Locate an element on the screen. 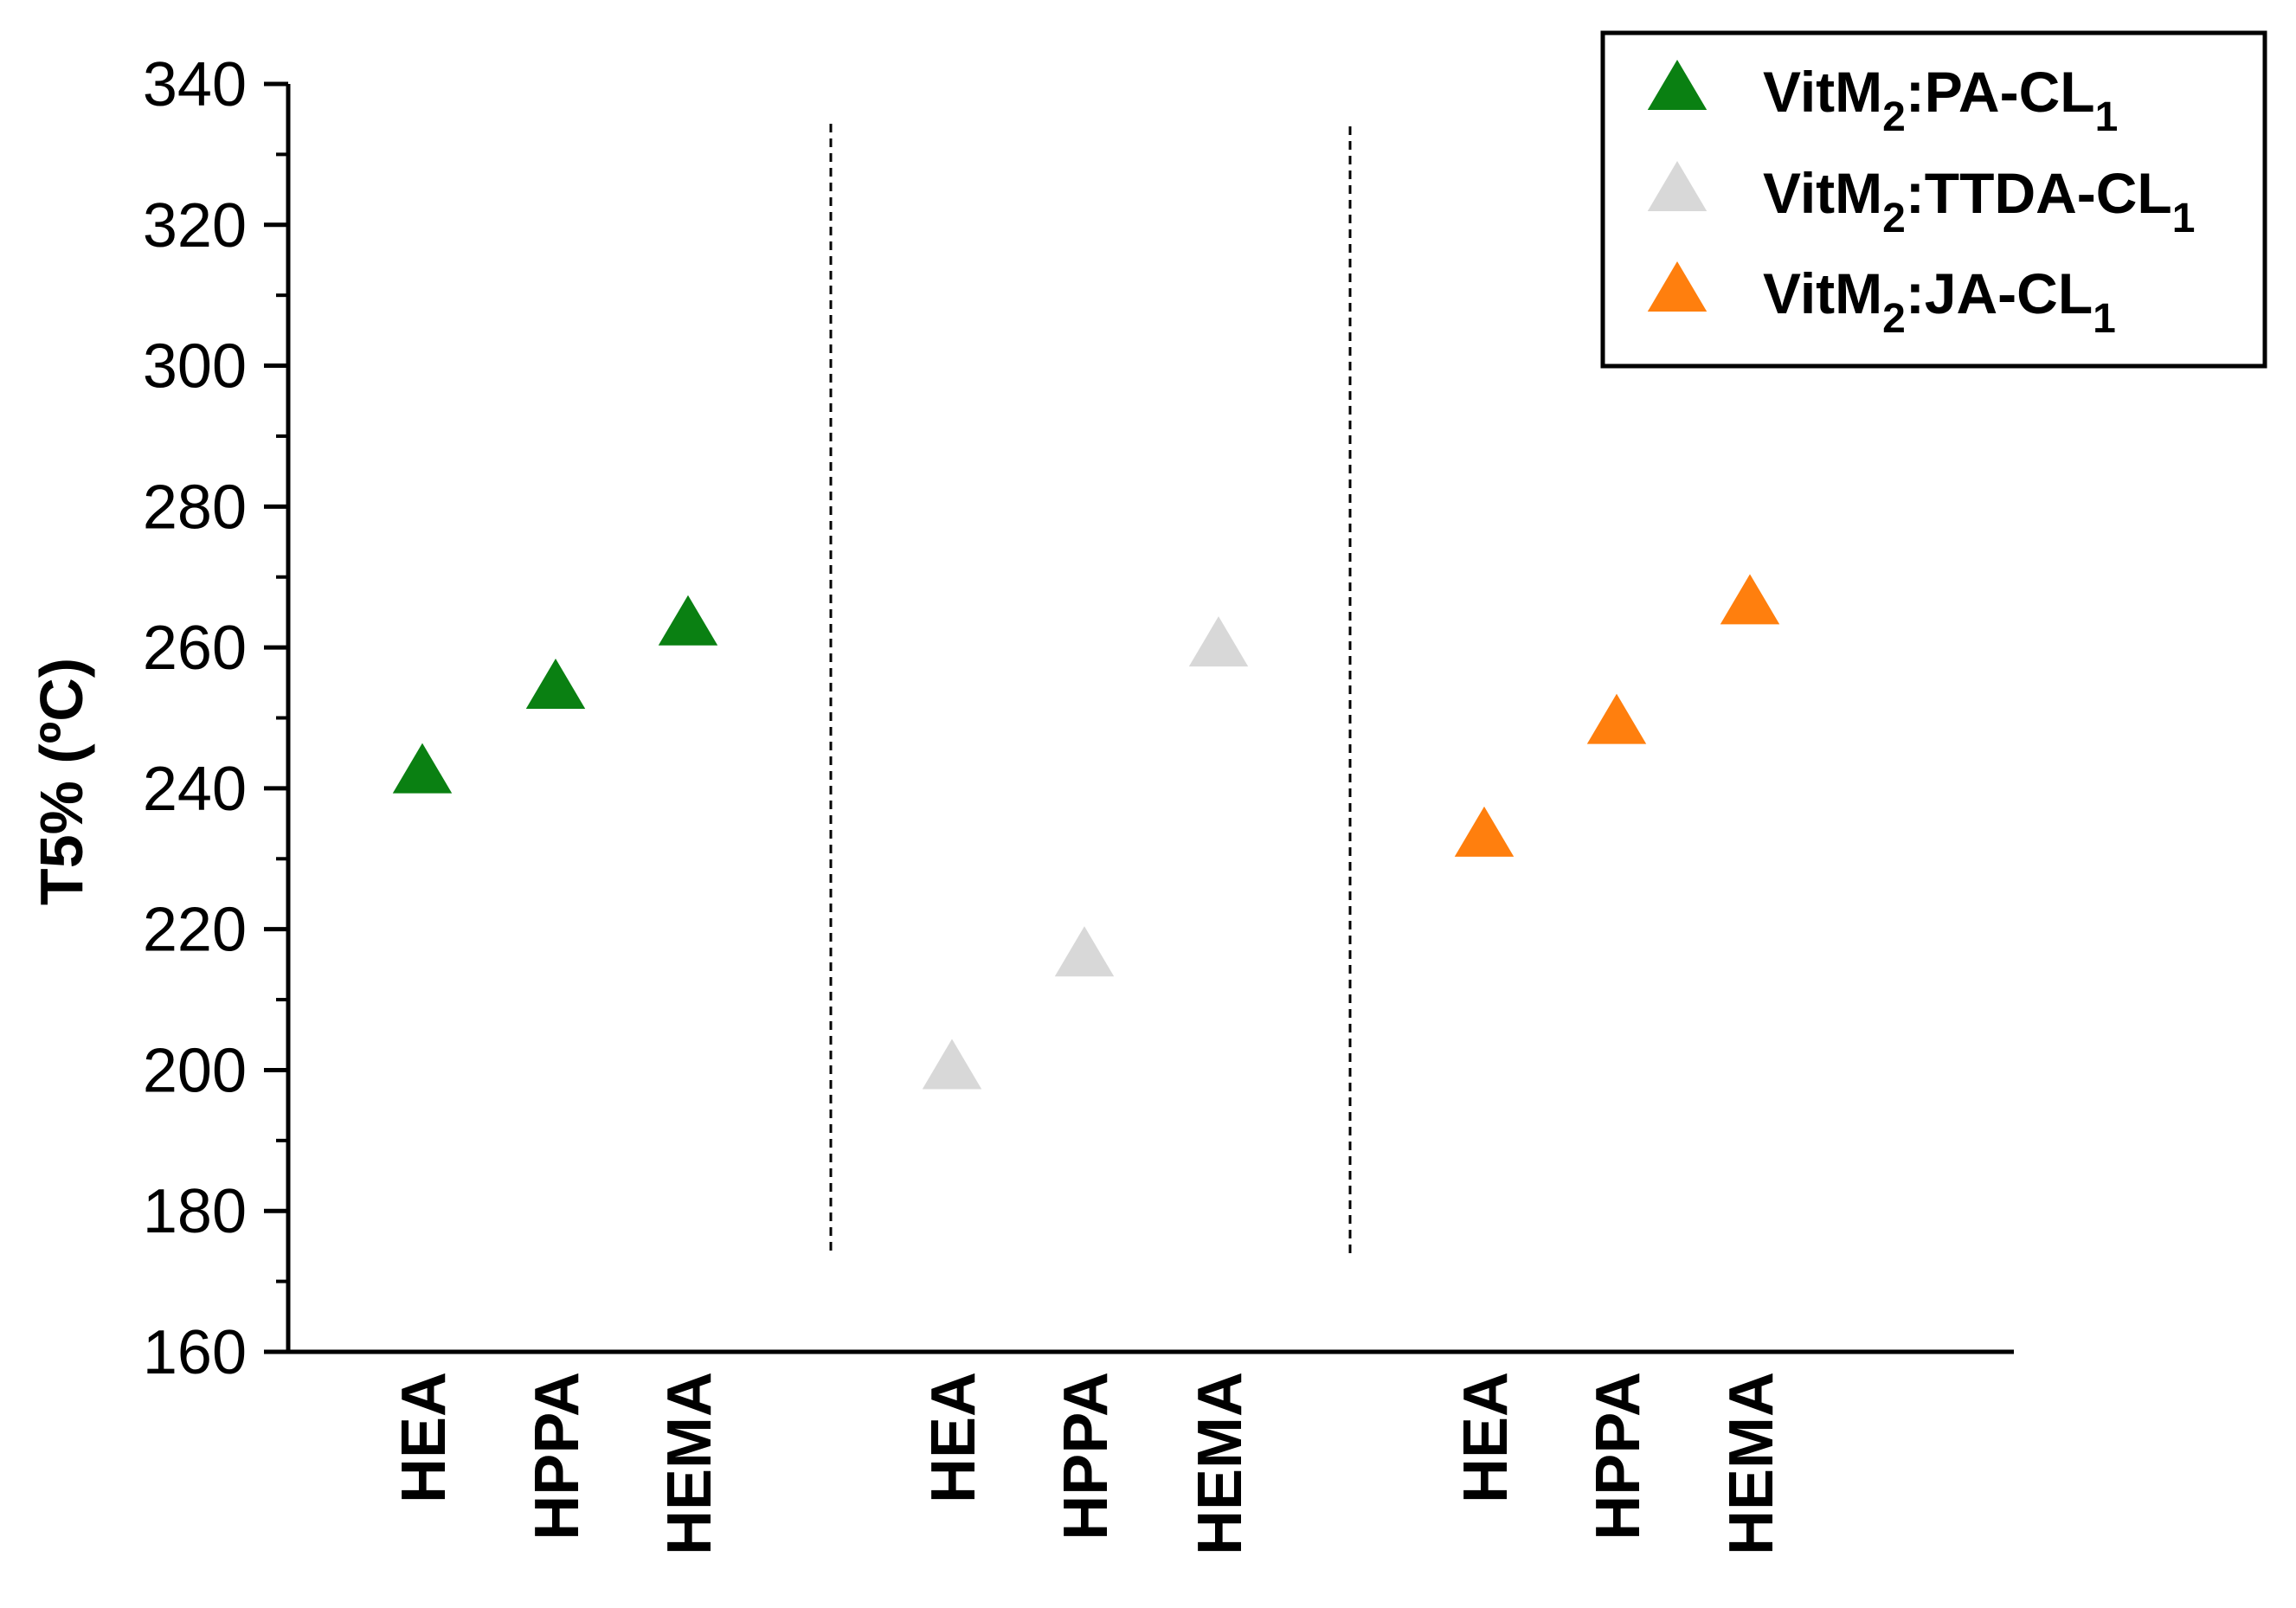 The height and width of the screenshot is (1608, 2296). y-axis-title: T5% (ºC) is located at coordinates (61, 782).